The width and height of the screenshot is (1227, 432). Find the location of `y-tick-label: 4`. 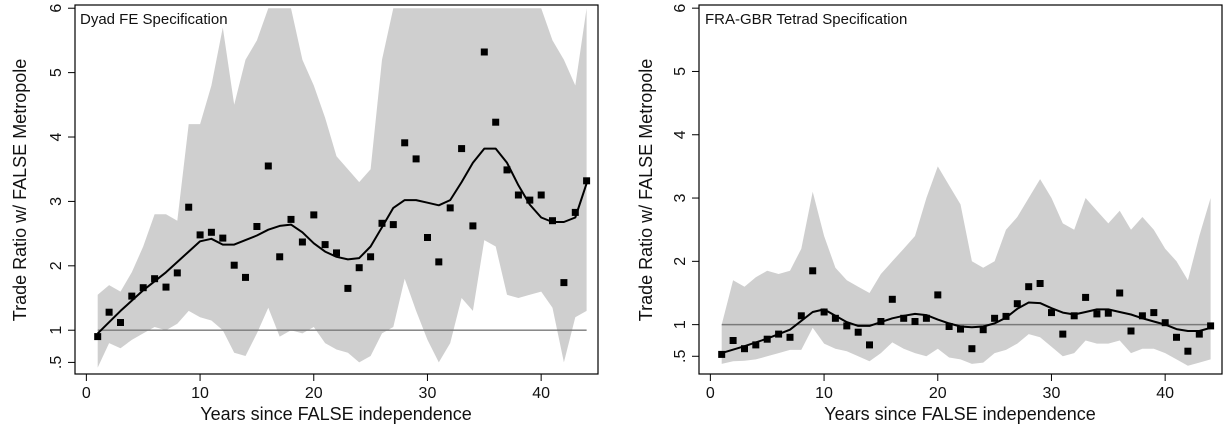

y-tick-label: 4 is located at coordinates (56, 136).